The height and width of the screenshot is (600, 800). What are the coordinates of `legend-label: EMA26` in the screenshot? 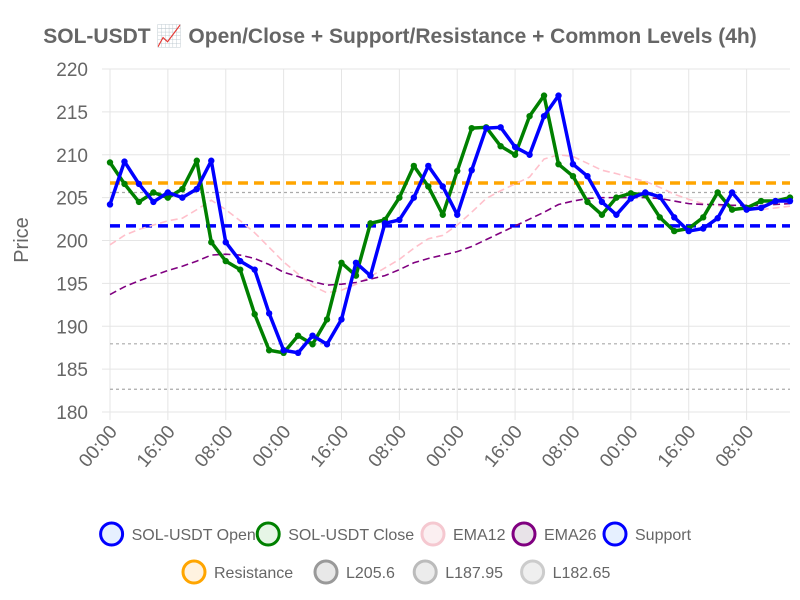 It's located at (570, 535).